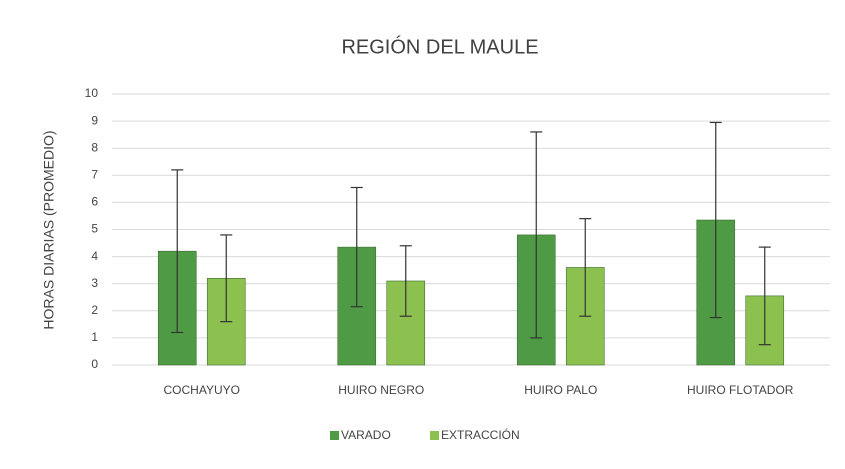 The height and width of the screenshot is (469, 845). What do you see at coordinates (94, 310) in the screenshot?
I see `y-tick-label: 2` at bounding box center [94, 310].